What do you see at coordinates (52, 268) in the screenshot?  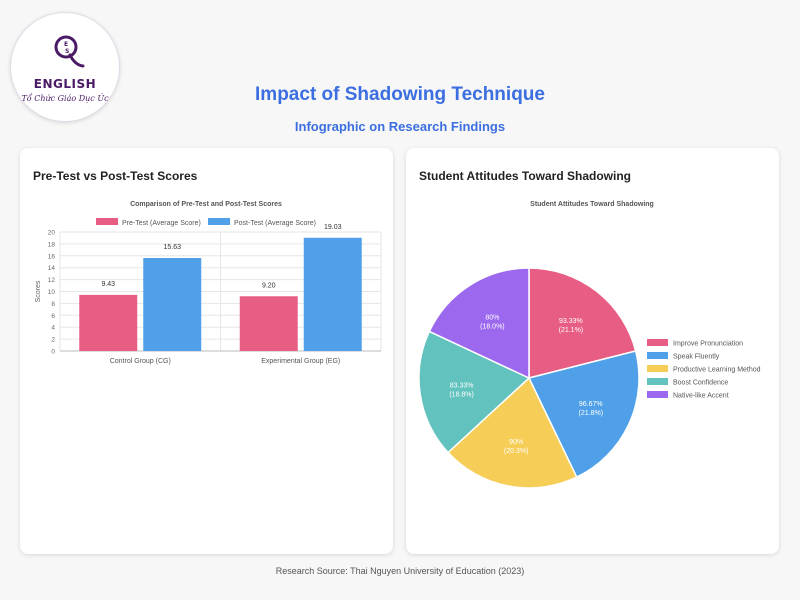 I see `y-tick-label: 14` at bounding box center [52, 268].